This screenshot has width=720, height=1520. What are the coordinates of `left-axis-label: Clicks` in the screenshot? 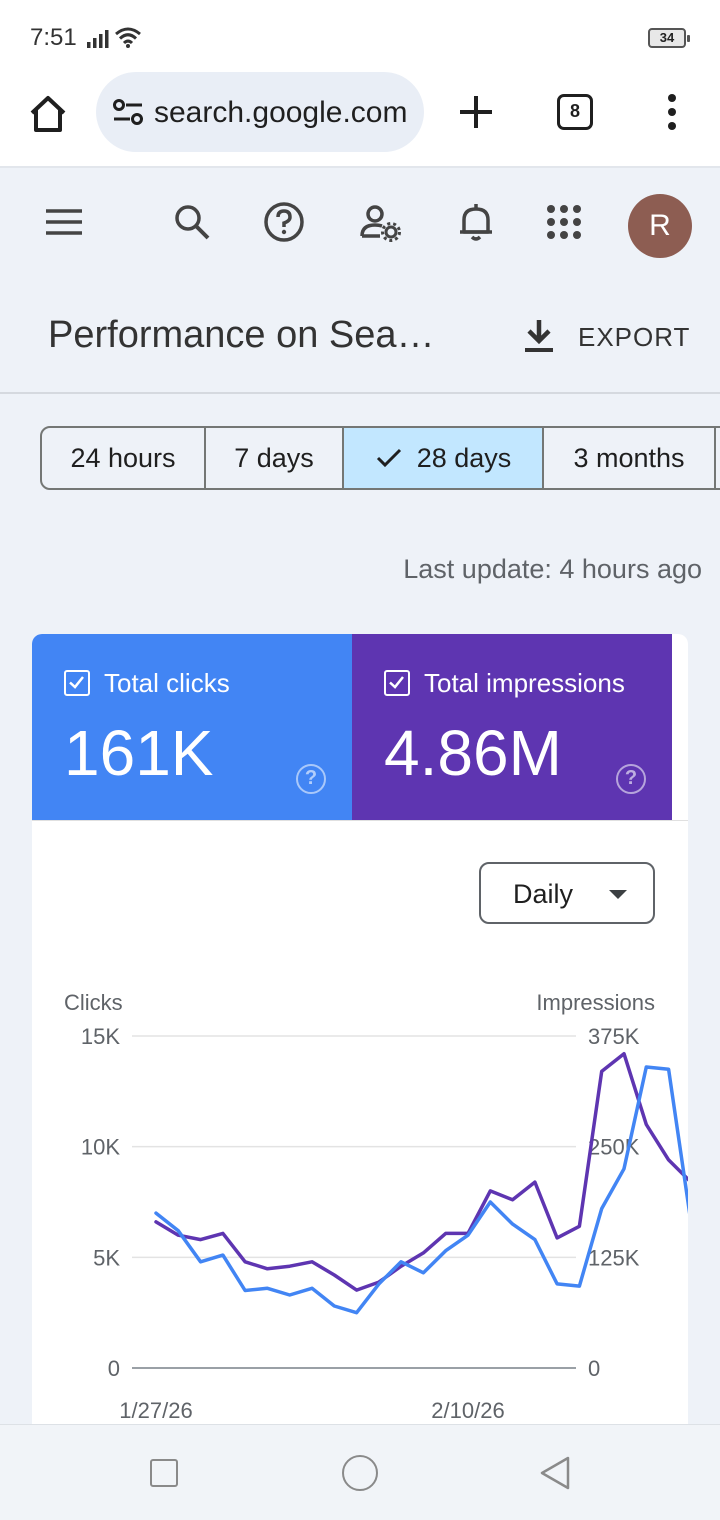 It's located at (93, 1002).